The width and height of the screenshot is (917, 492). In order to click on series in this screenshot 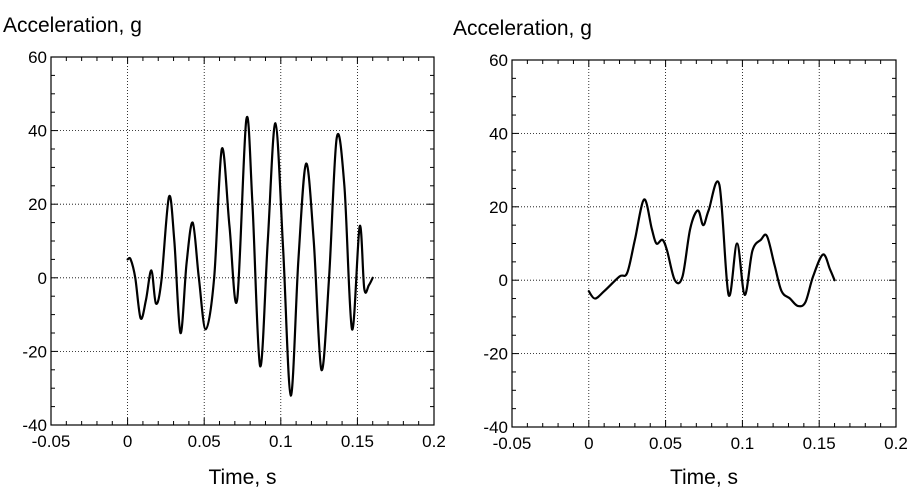, I will do `click(711, 244)`.